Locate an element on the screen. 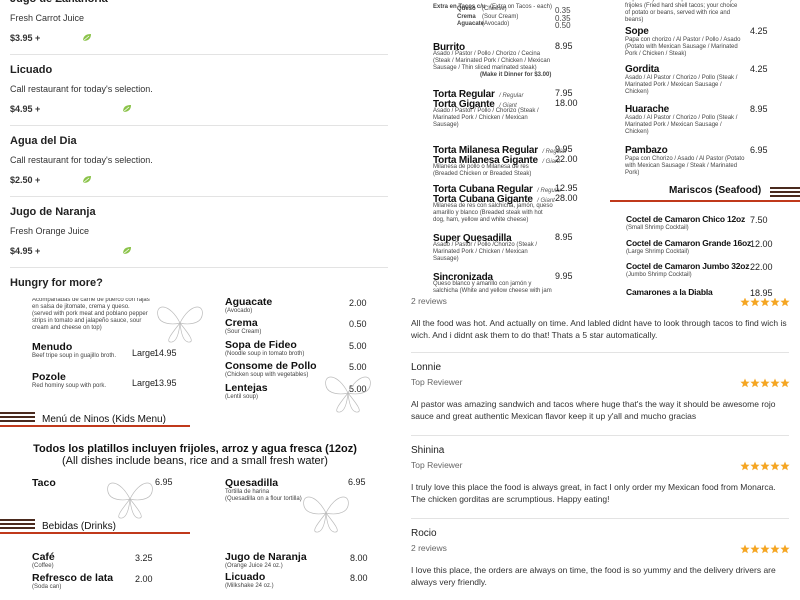 The height and width of the screenshot is (600, 800). item-name: Coctel de Camaron Chico 12oz is located at coordinates (686, 219).